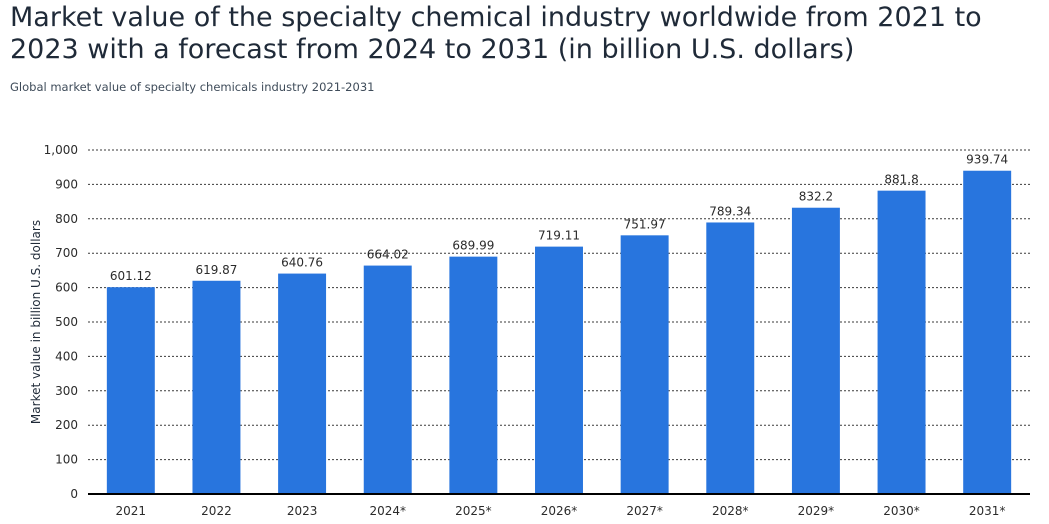  Describe the element at coordinates (387, 511) in the screenshot. I see `x-tick-label: 2024*` at that location.